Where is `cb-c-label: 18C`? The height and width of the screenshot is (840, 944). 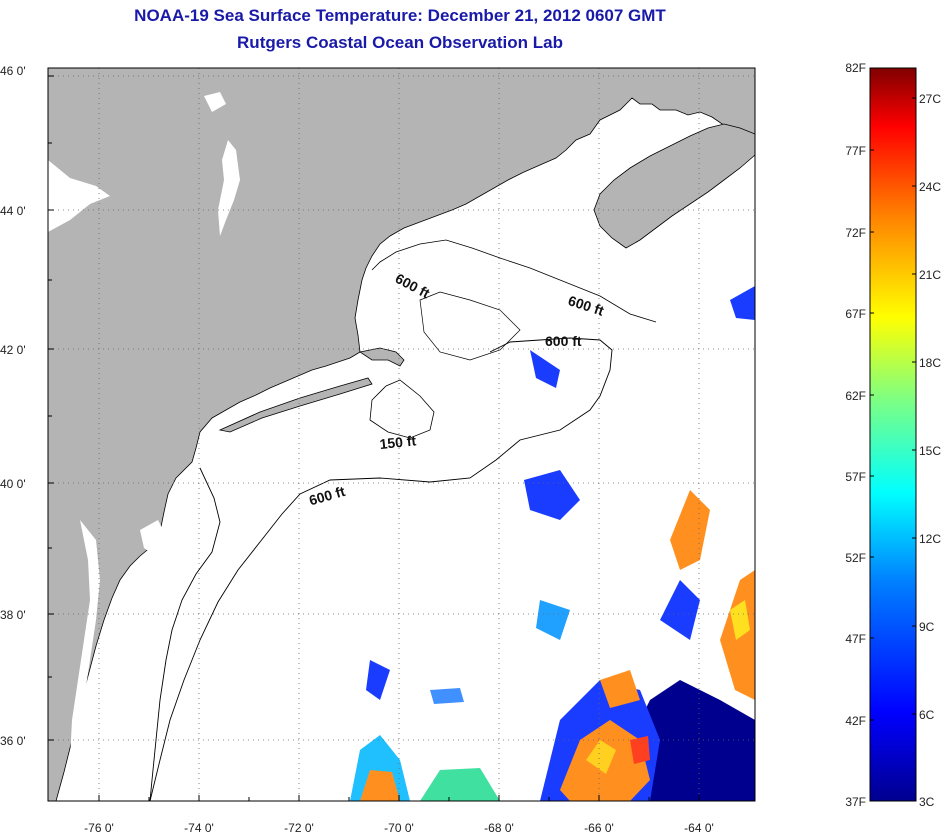
cb-c-label: 18C is located at coordinates (930, 363).